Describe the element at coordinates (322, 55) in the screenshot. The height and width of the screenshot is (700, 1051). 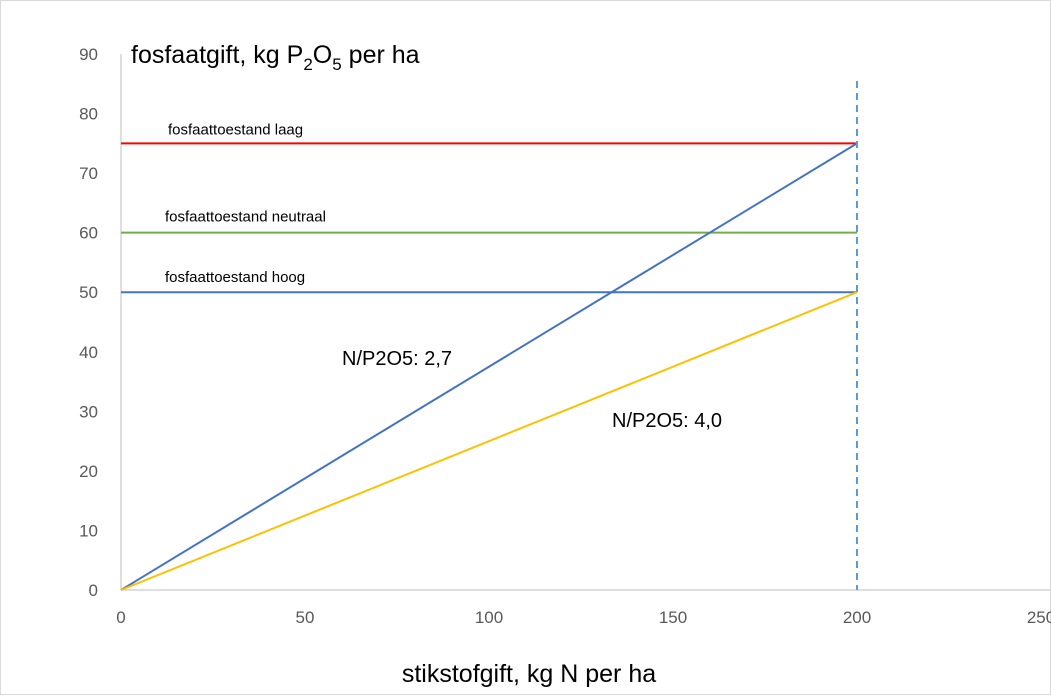
I see `y-axis-title-mid: O` at that location.